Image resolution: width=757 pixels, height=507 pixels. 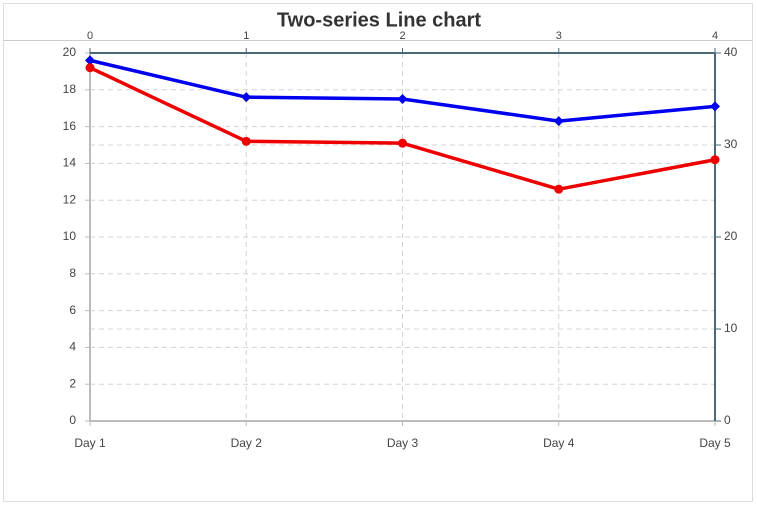 I want to click on chart-title: Two-series Line chart, so click(x=379, y=20).